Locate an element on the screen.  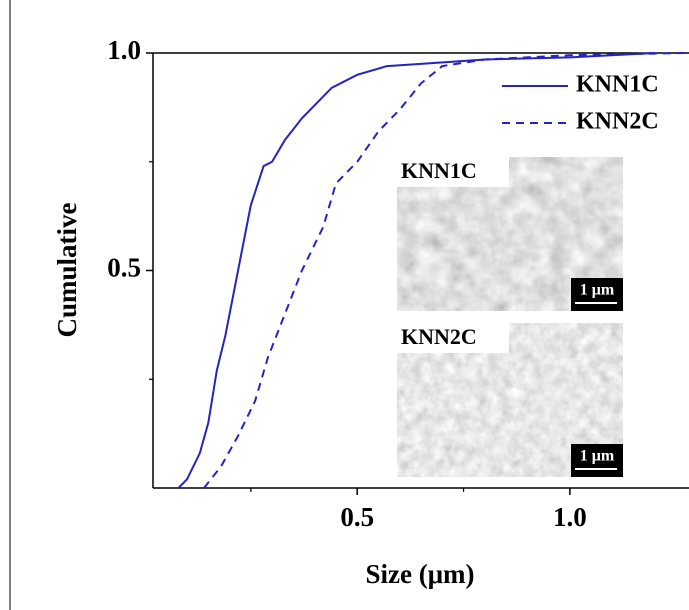
x-axis-label: Size (μm) is located at coordinates (419, 574).